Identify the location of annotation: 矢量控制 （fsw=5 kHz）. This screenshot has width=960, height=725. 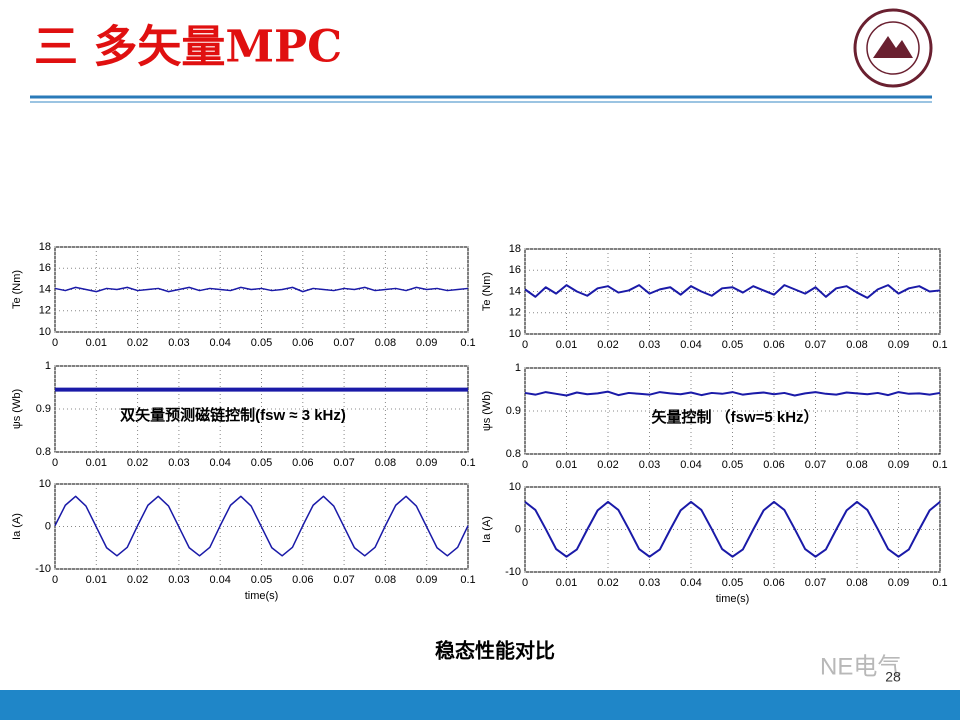
(734, 417).